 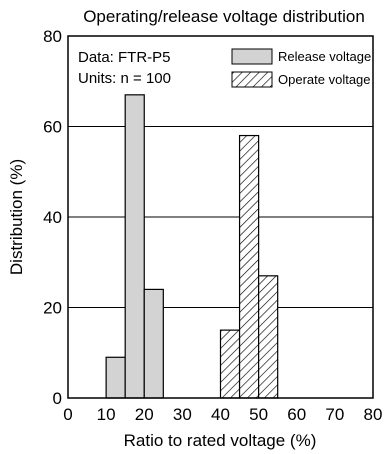 What do you see at coordinates (124, 78) in the screenshot?
I see `sample-size-note: Units: n = 100` at bounding box center [124, 78].